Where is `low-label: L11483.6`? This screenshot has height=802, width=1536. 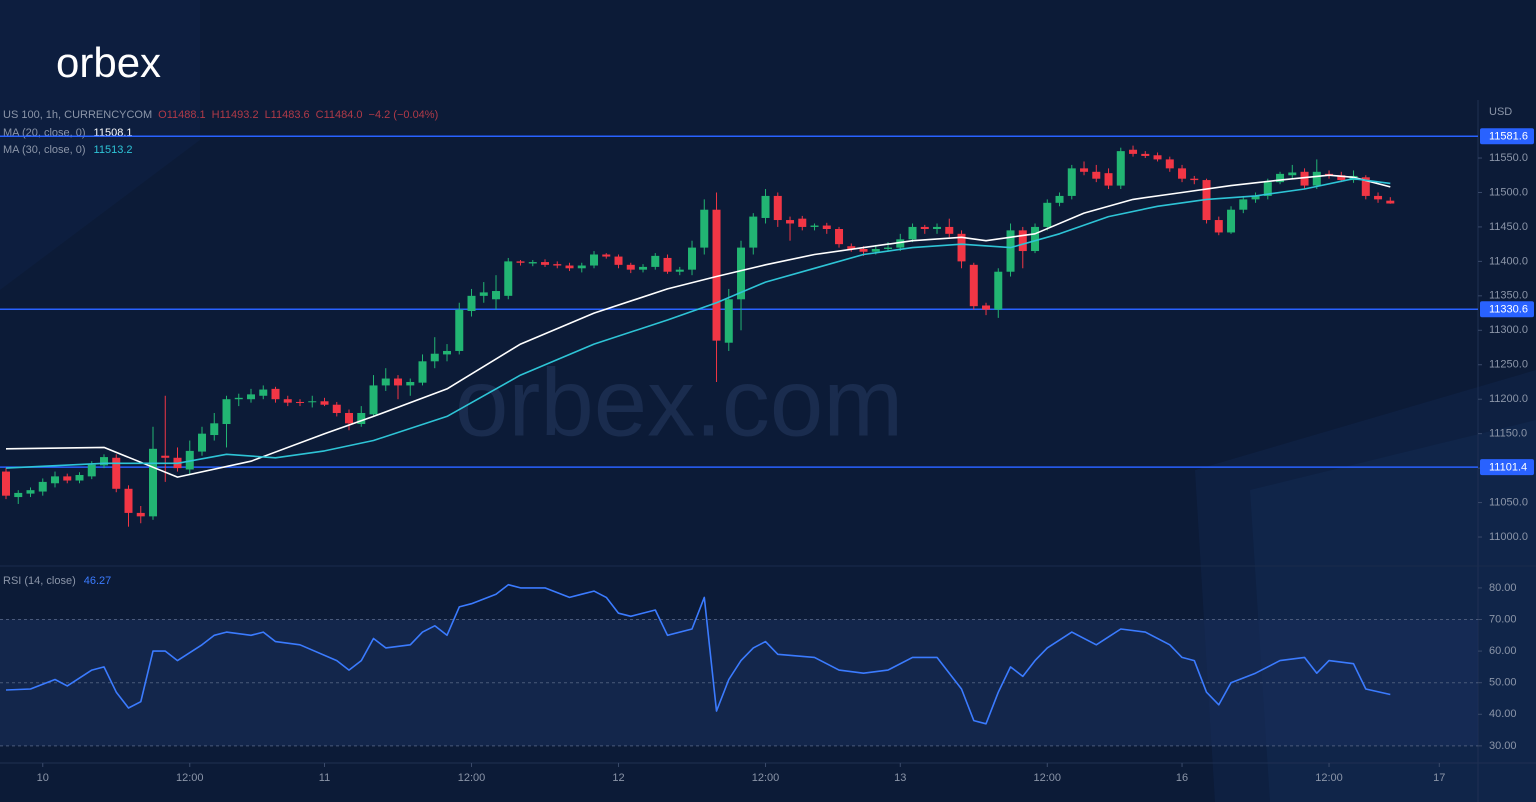 low-label: L11483.6 is located at coordinates (287, 115).